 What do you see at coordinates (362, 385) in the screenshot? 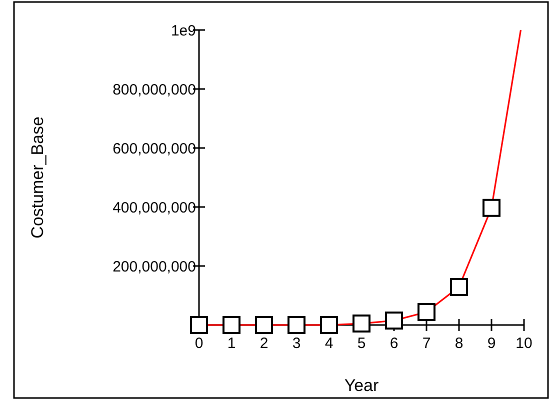
I see `x-axis-title: Year` at bounding box center [362, 385].